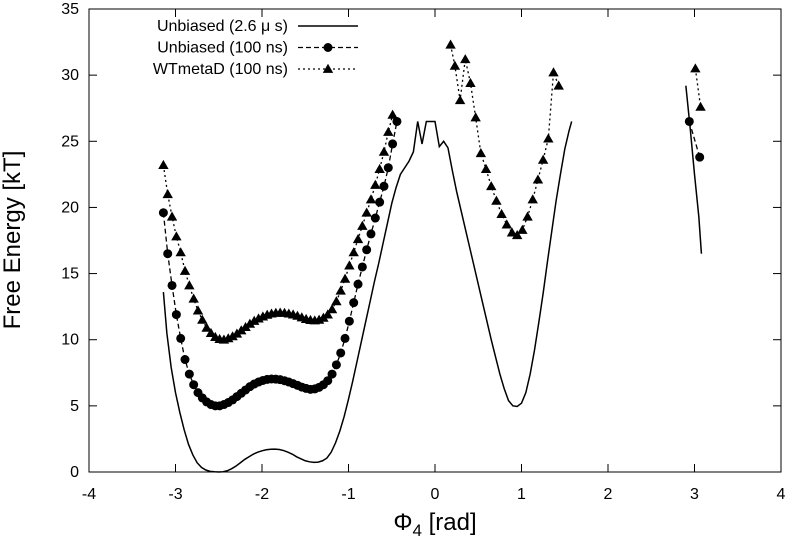 The height and width of the screenshot is (540, 789). Describe the element at coordinates (222, 48) in the screenshot. I see `legend-label: Unbiased (100 ns)` at that location.